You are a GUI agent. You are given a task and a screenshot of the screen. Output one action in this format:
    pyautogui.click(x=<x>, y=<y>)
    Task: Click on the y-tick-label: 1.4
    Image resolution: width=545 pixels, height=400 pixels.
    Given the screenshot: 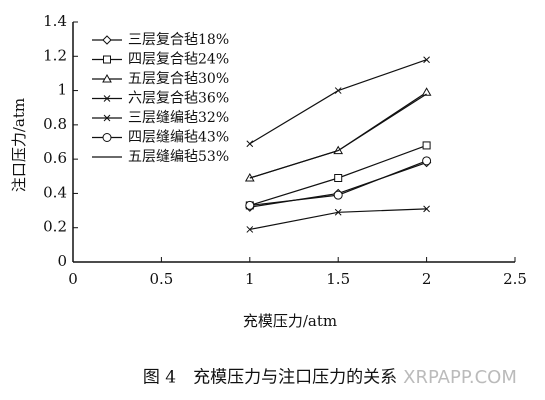 What is the action you would take?
    pyautogui.click(x=55, y=21)
    